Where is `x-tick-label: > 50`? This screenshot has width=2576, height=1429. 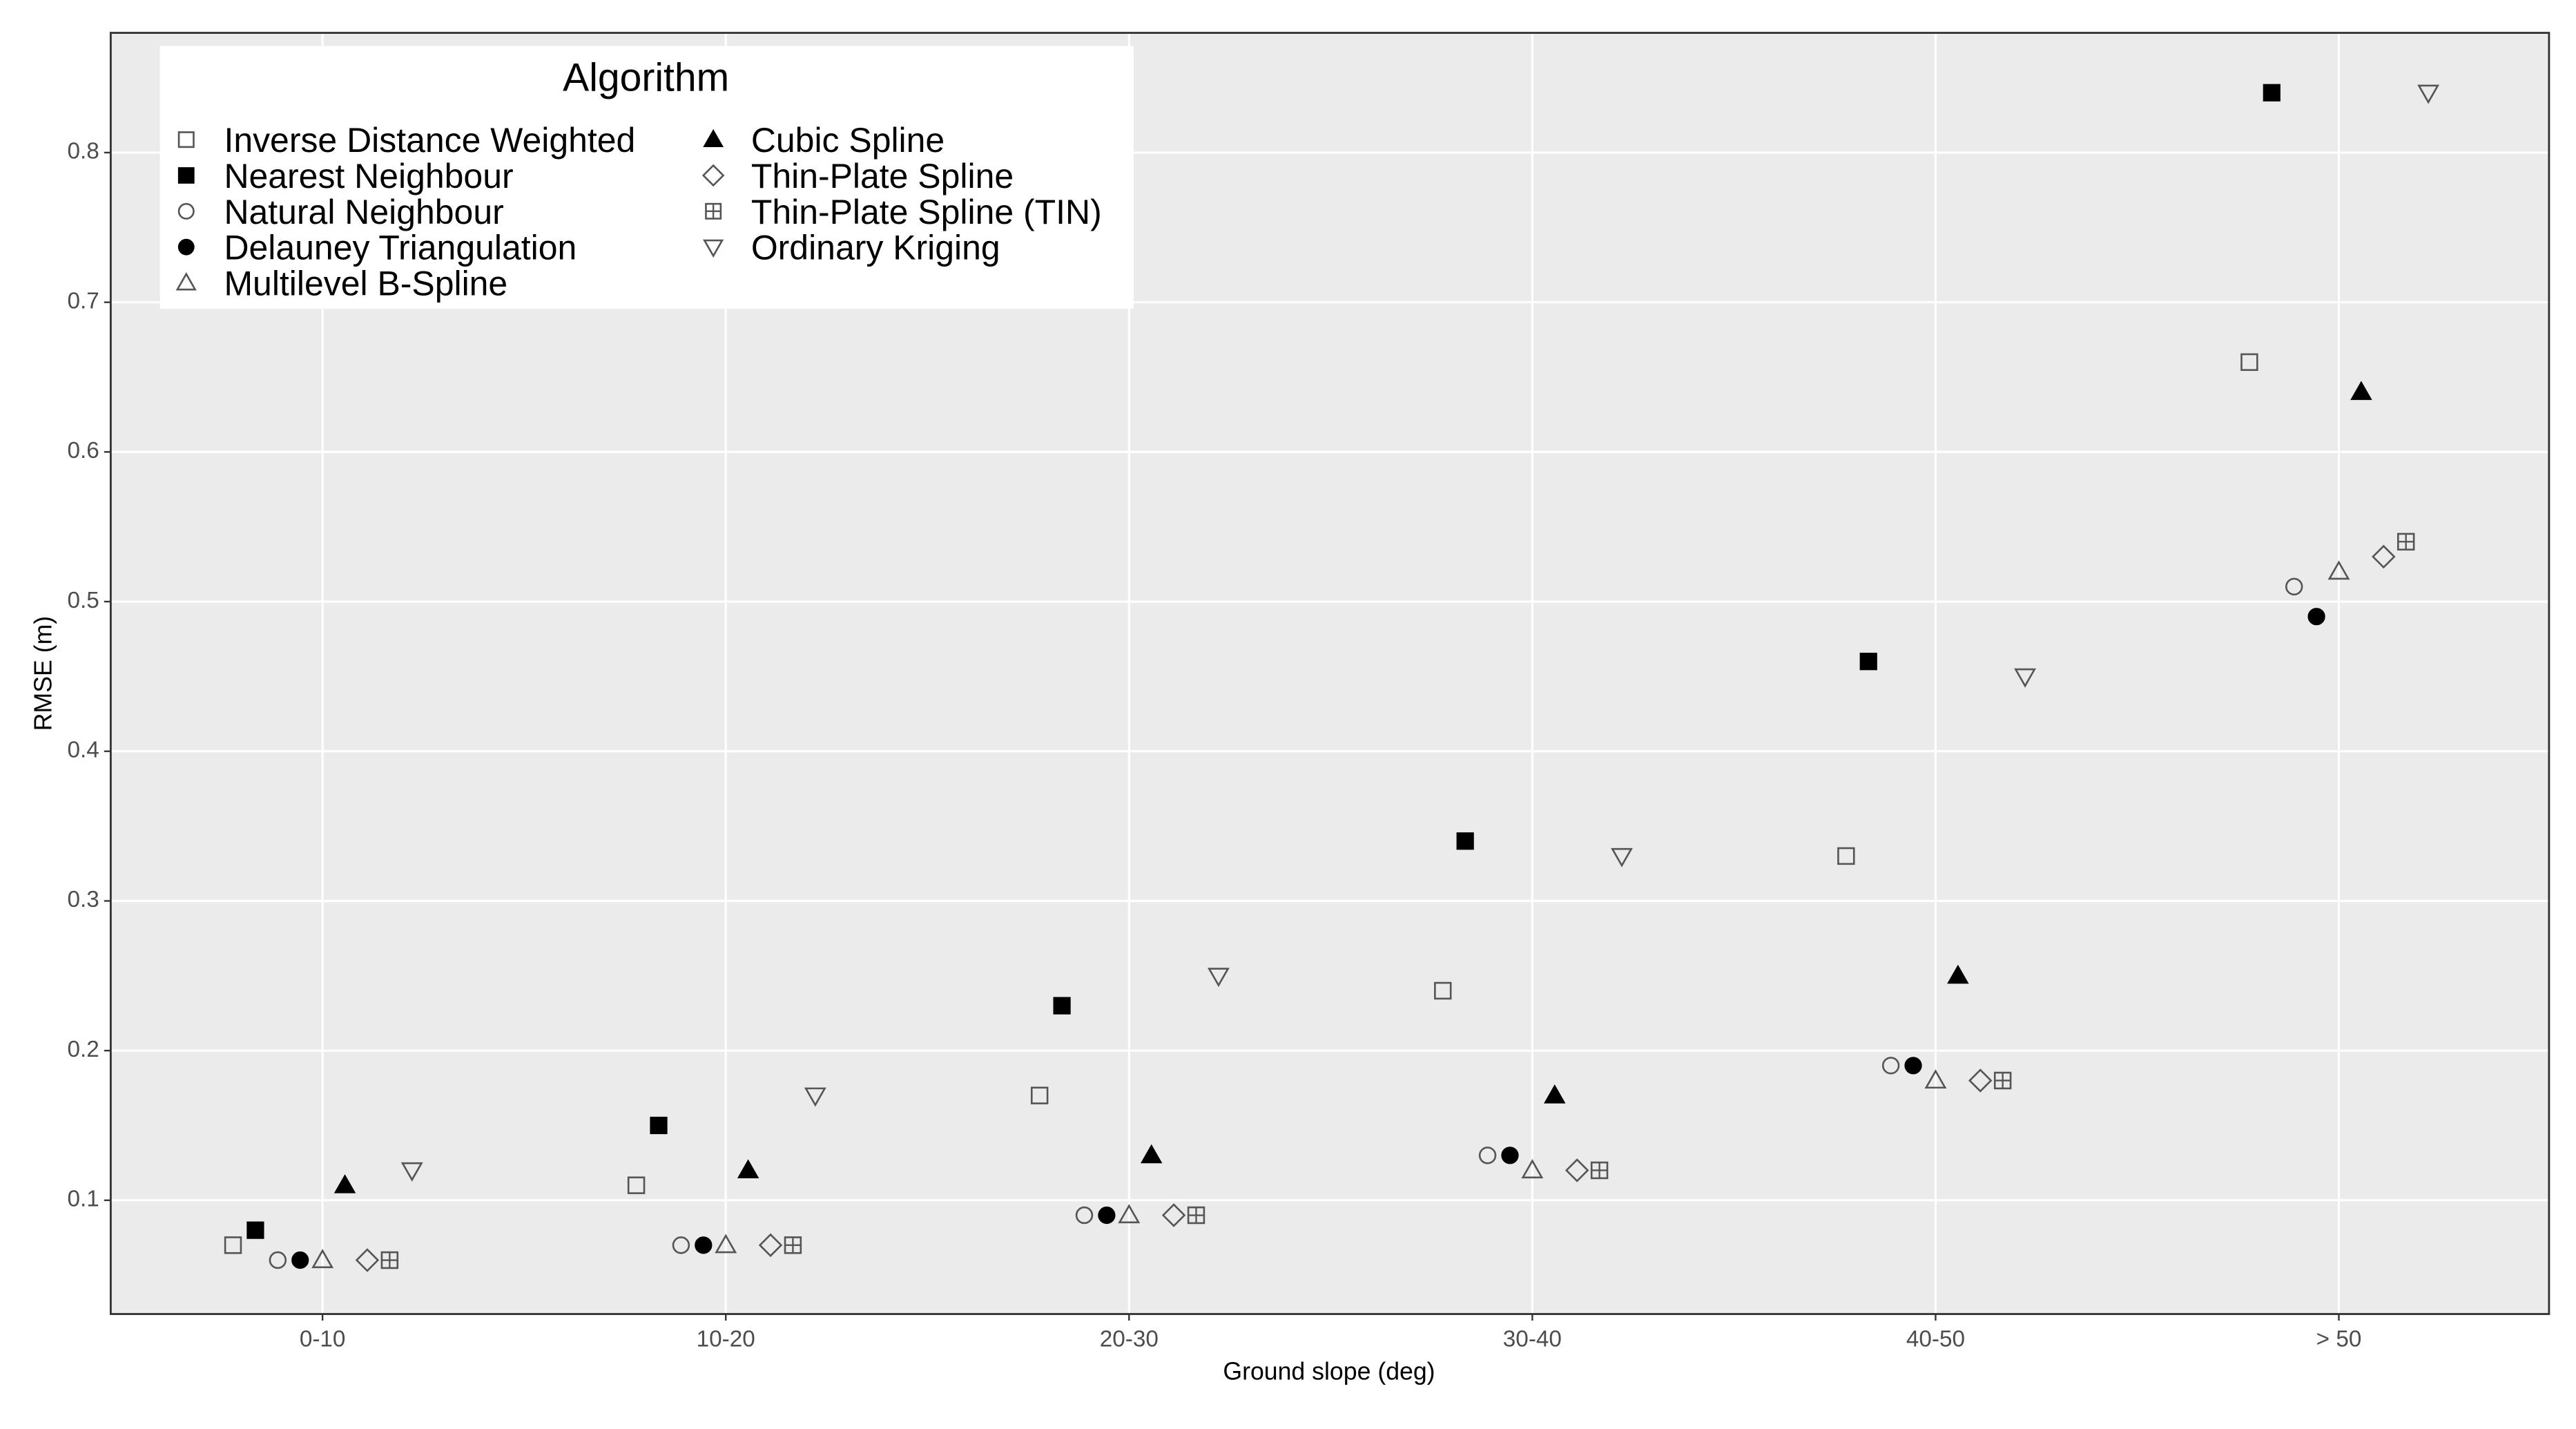
x-tick-label: > 50 is located at coordinates (2339, 1339).